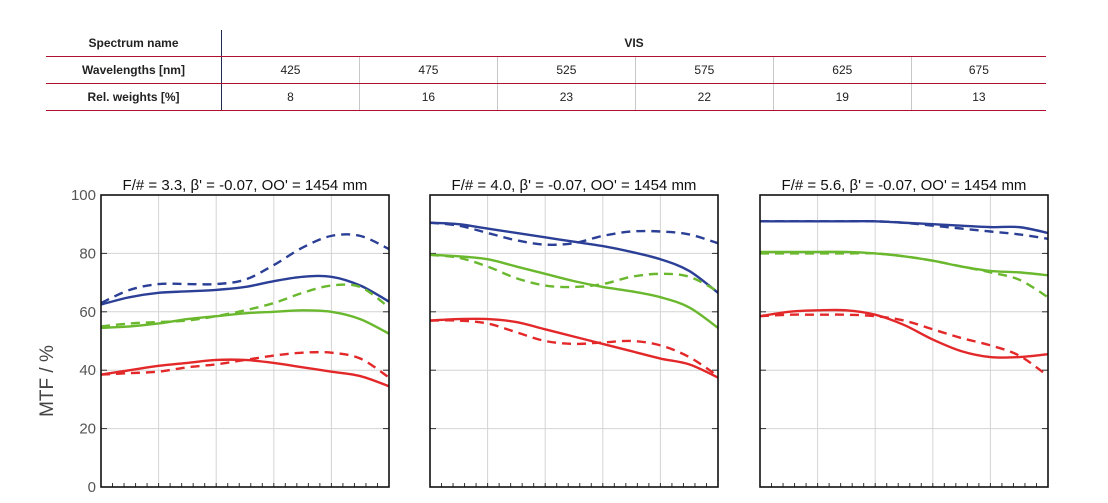 This screenshot has height=503, width=1108. I want to click on wavelength-cell: 525, so click(566, 70).